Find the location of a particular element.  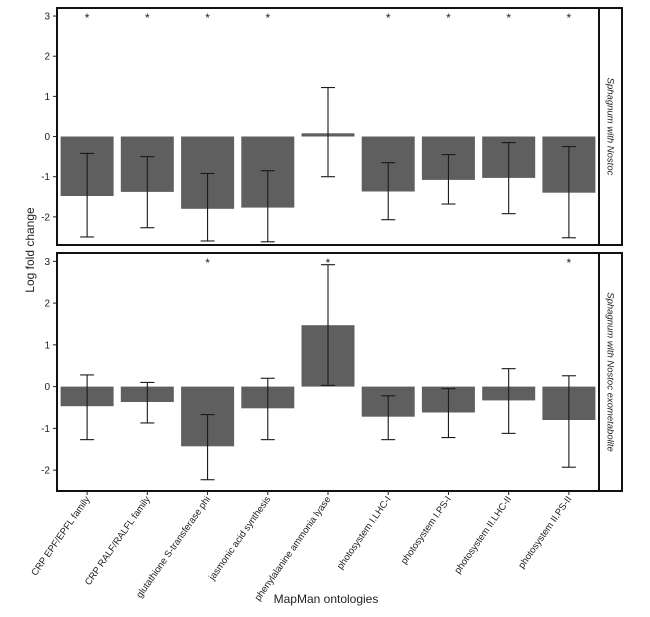

x-category-label: jasmonic acid synthesis is located at coordinates (239, 538).